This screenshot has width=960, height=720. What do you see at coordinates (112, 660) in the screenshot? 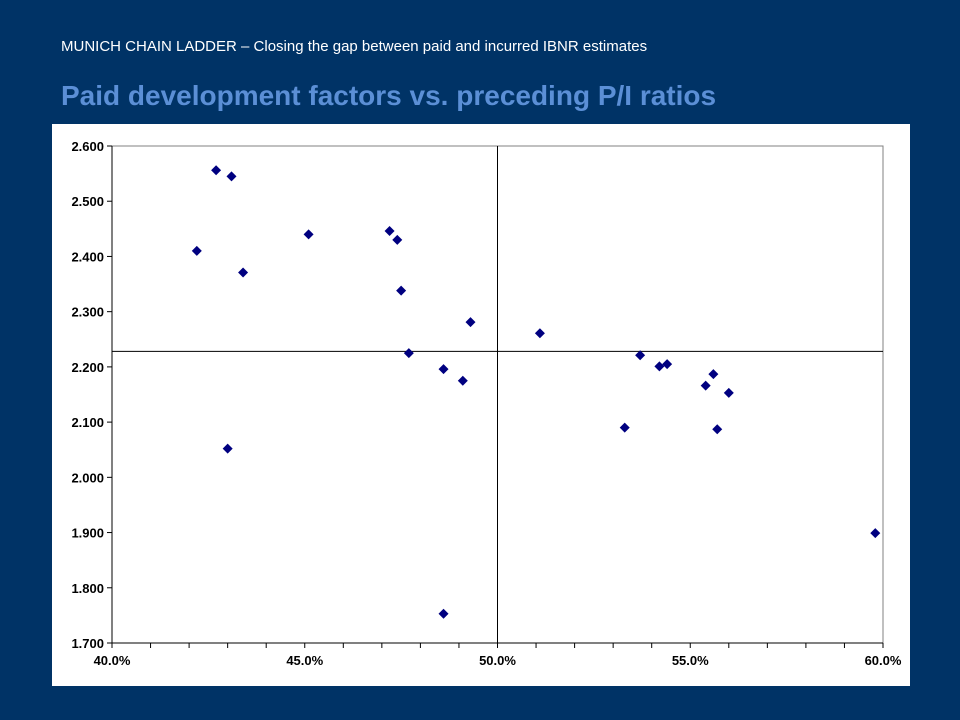
I see `x-tick-label: 40.0%` at bounding box center [112, 660].